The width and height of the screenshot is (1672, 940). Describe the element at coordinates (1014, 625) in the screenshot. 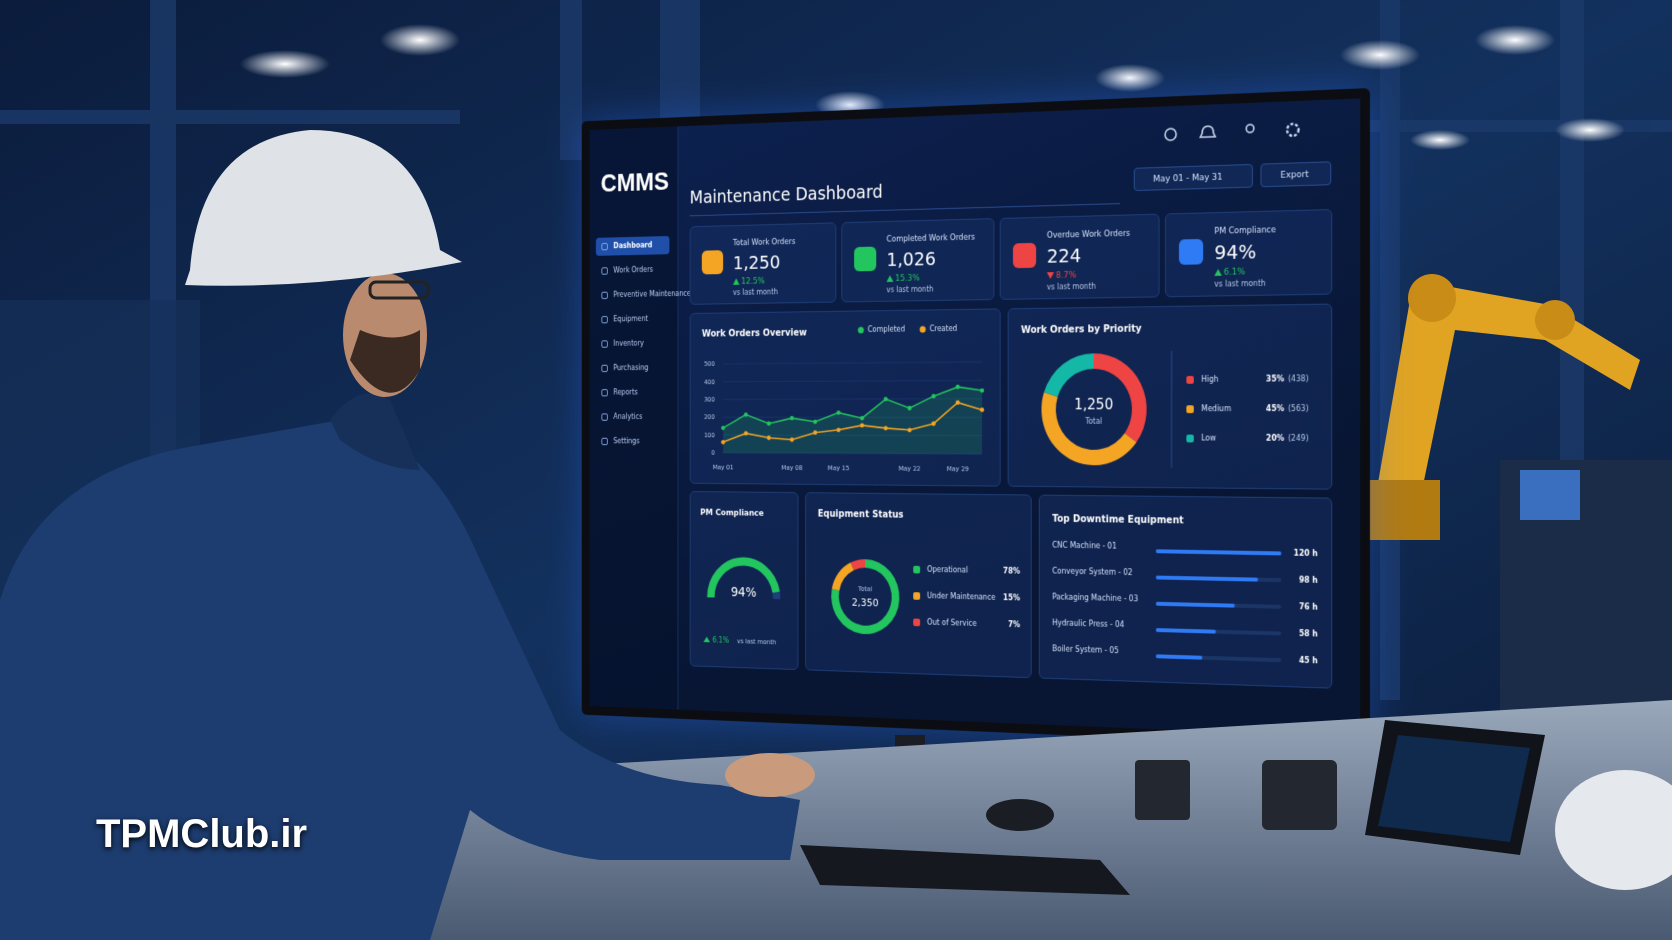

I see `value-label: 7%` at that location.